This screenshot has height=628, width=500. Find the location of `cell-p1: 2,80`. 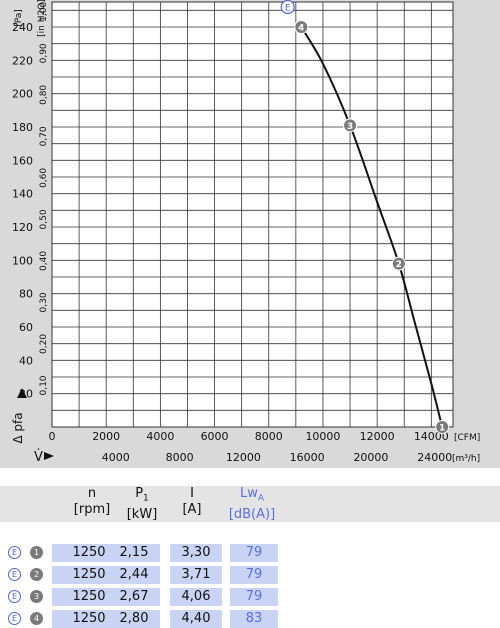

cell-p1: 2,80 is located at coordinates (134, 619).